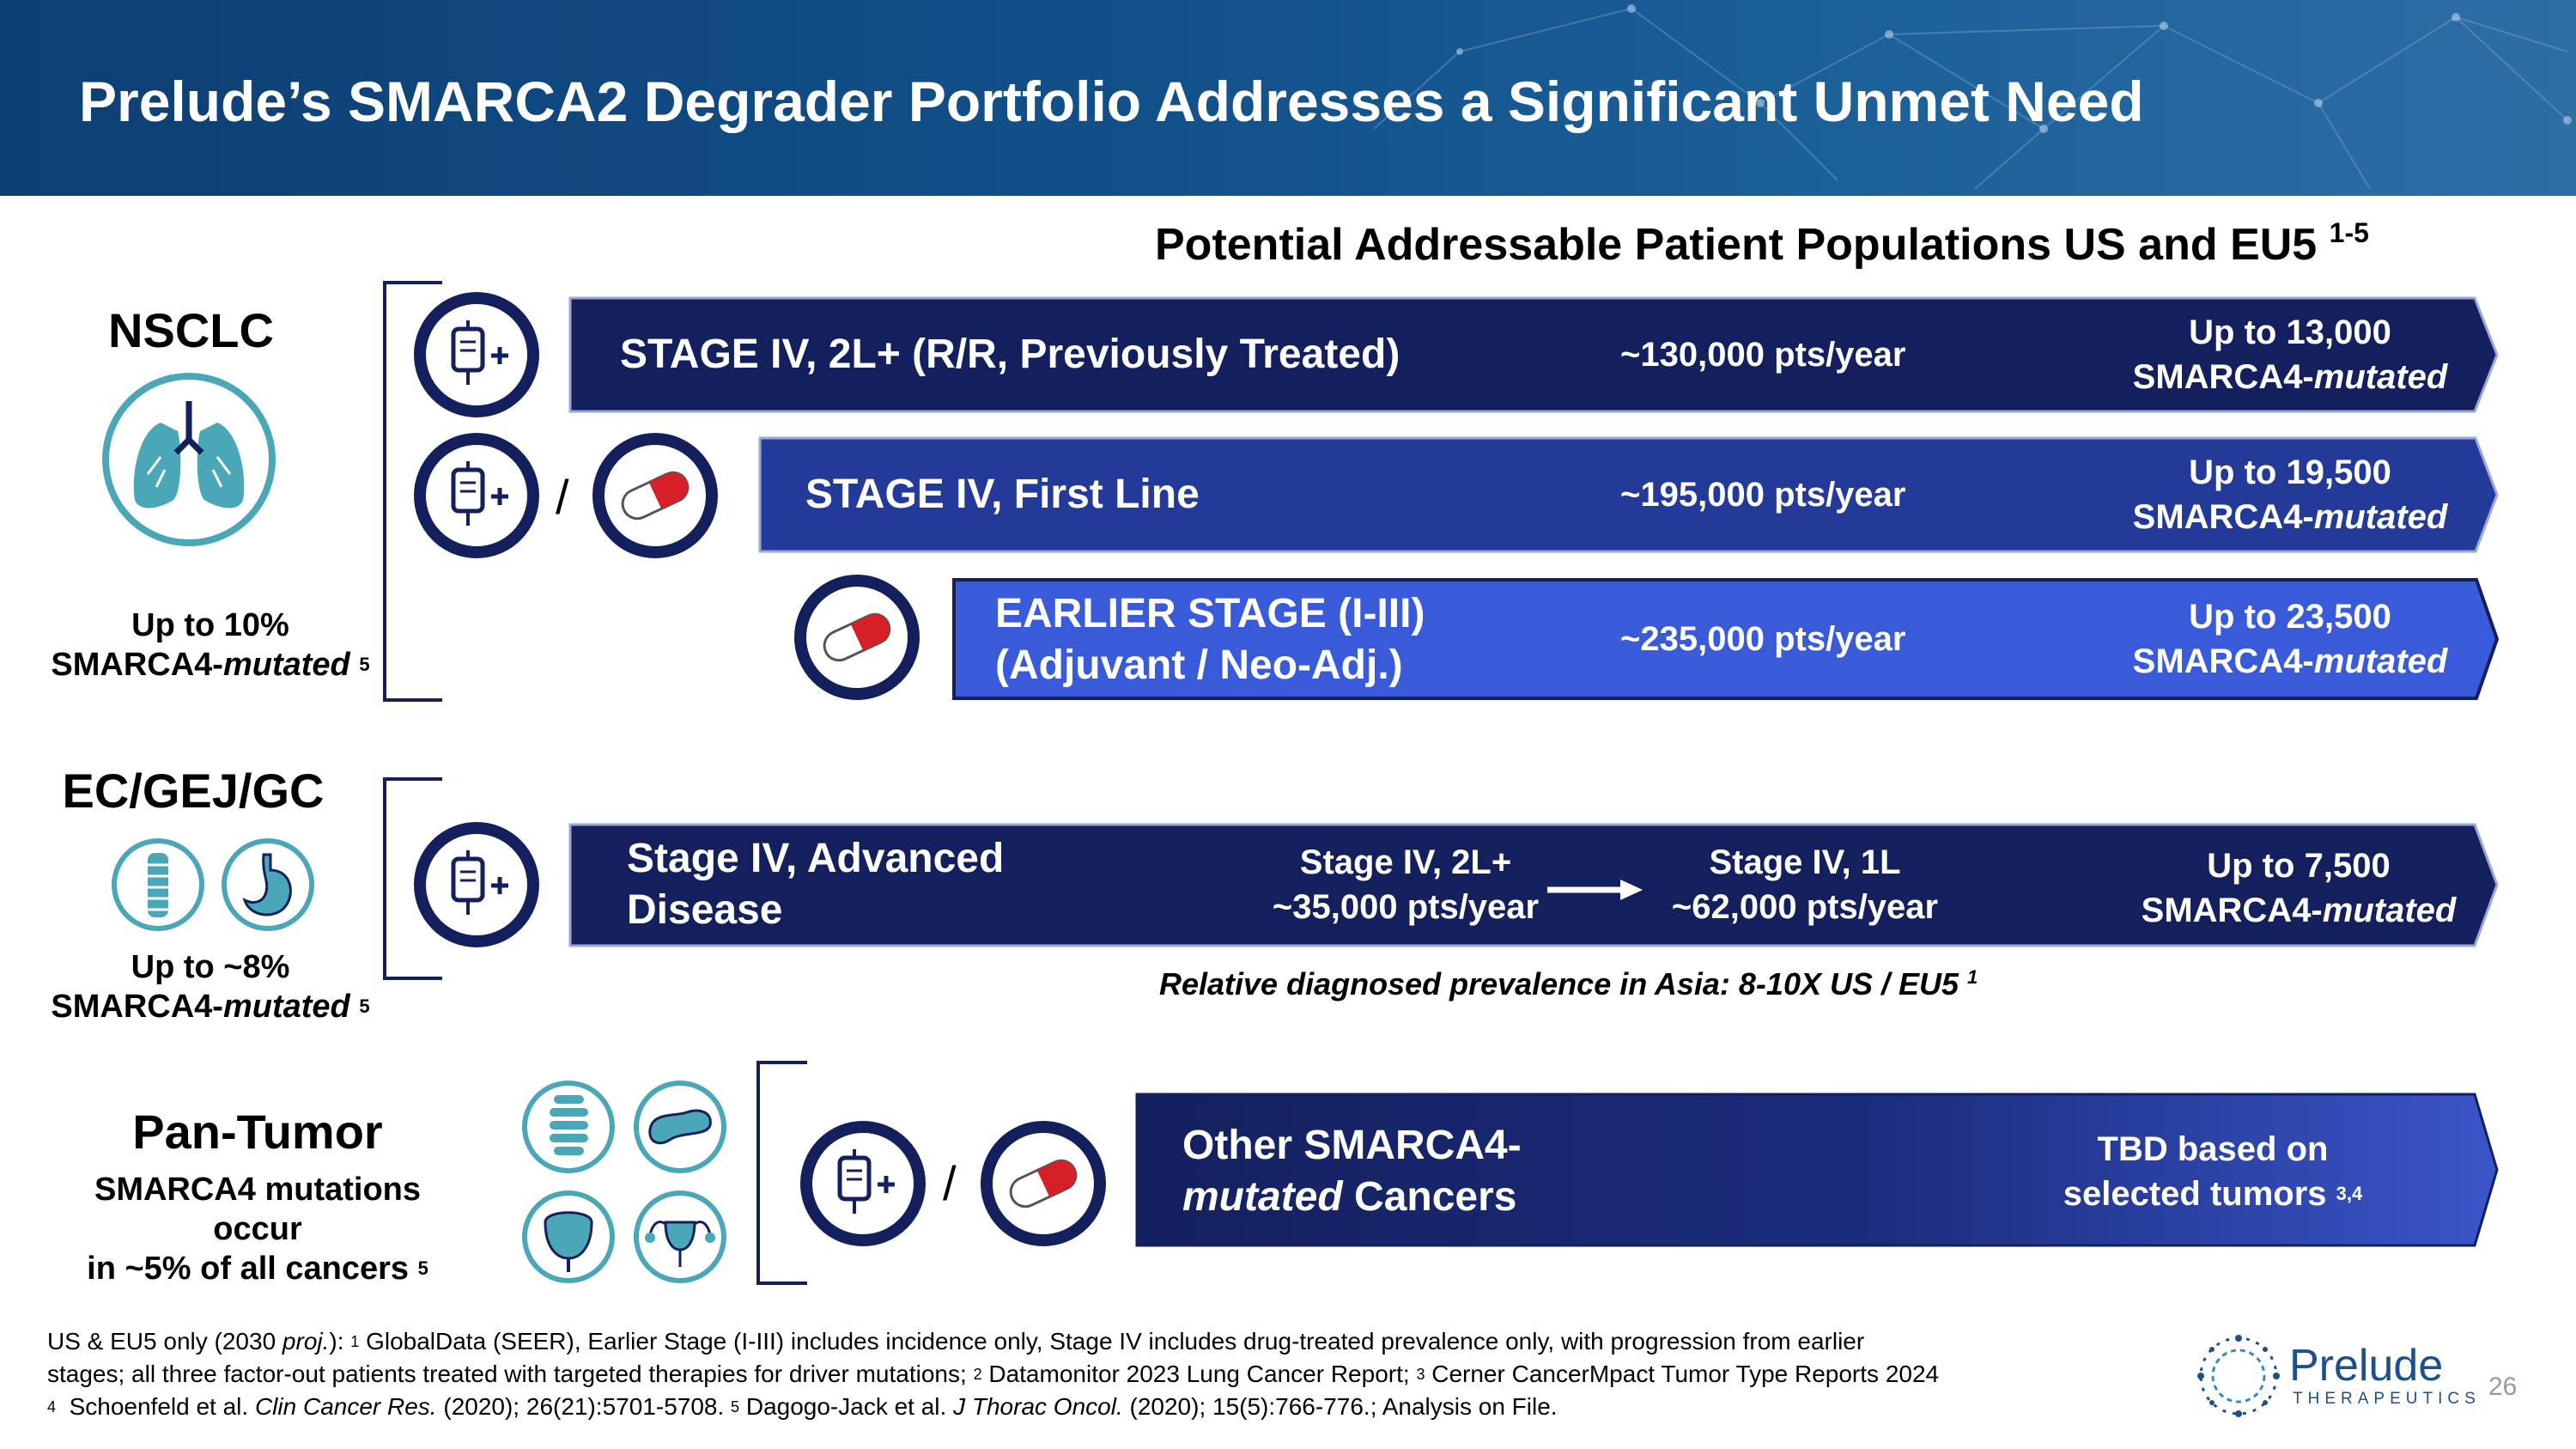 This screenshot has width=2576, height=1449. I want to click on asia-note-sup: 1, so click(1973, 977).